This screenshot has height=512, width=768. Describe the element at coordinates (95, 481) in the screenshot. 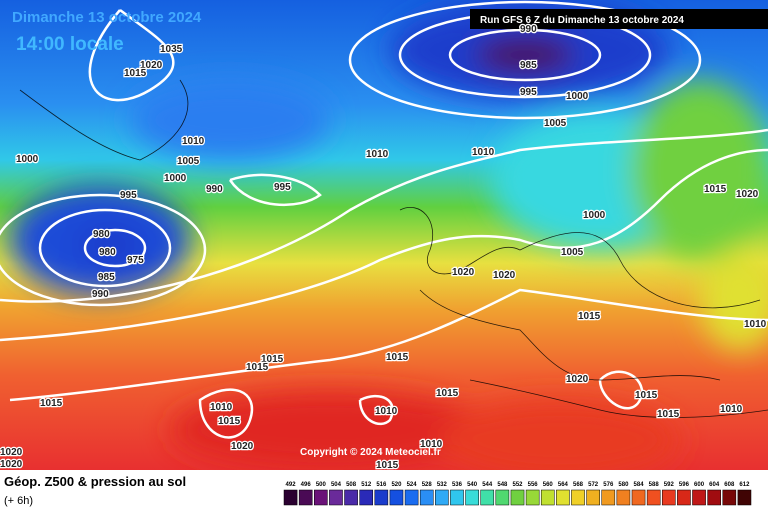

I see `footer-title: Géop. Z500 & pression au sol` at that location.